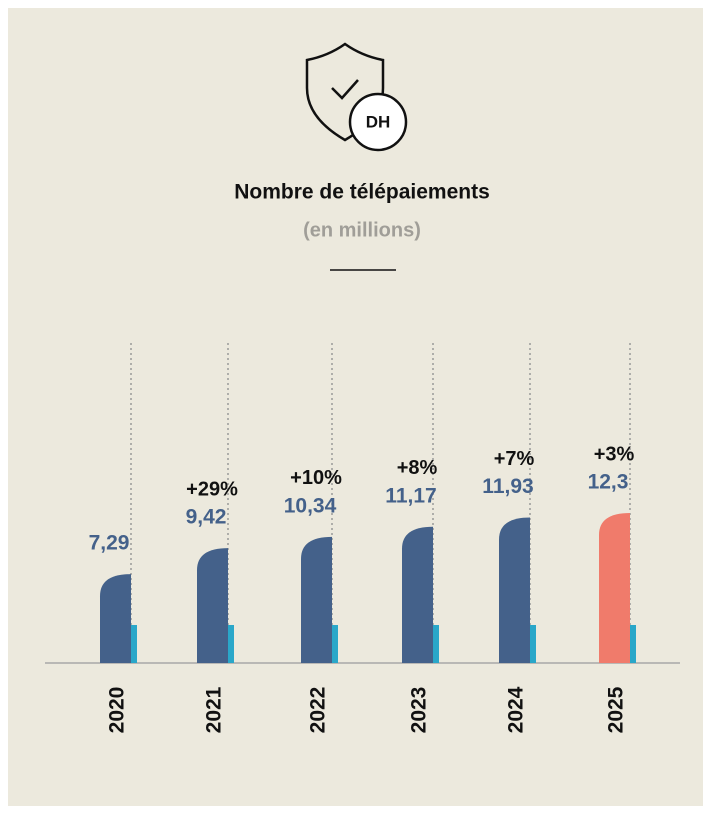 The width and height of the screenshot is (711, 814). I want to click on icon, so click(356, 97).